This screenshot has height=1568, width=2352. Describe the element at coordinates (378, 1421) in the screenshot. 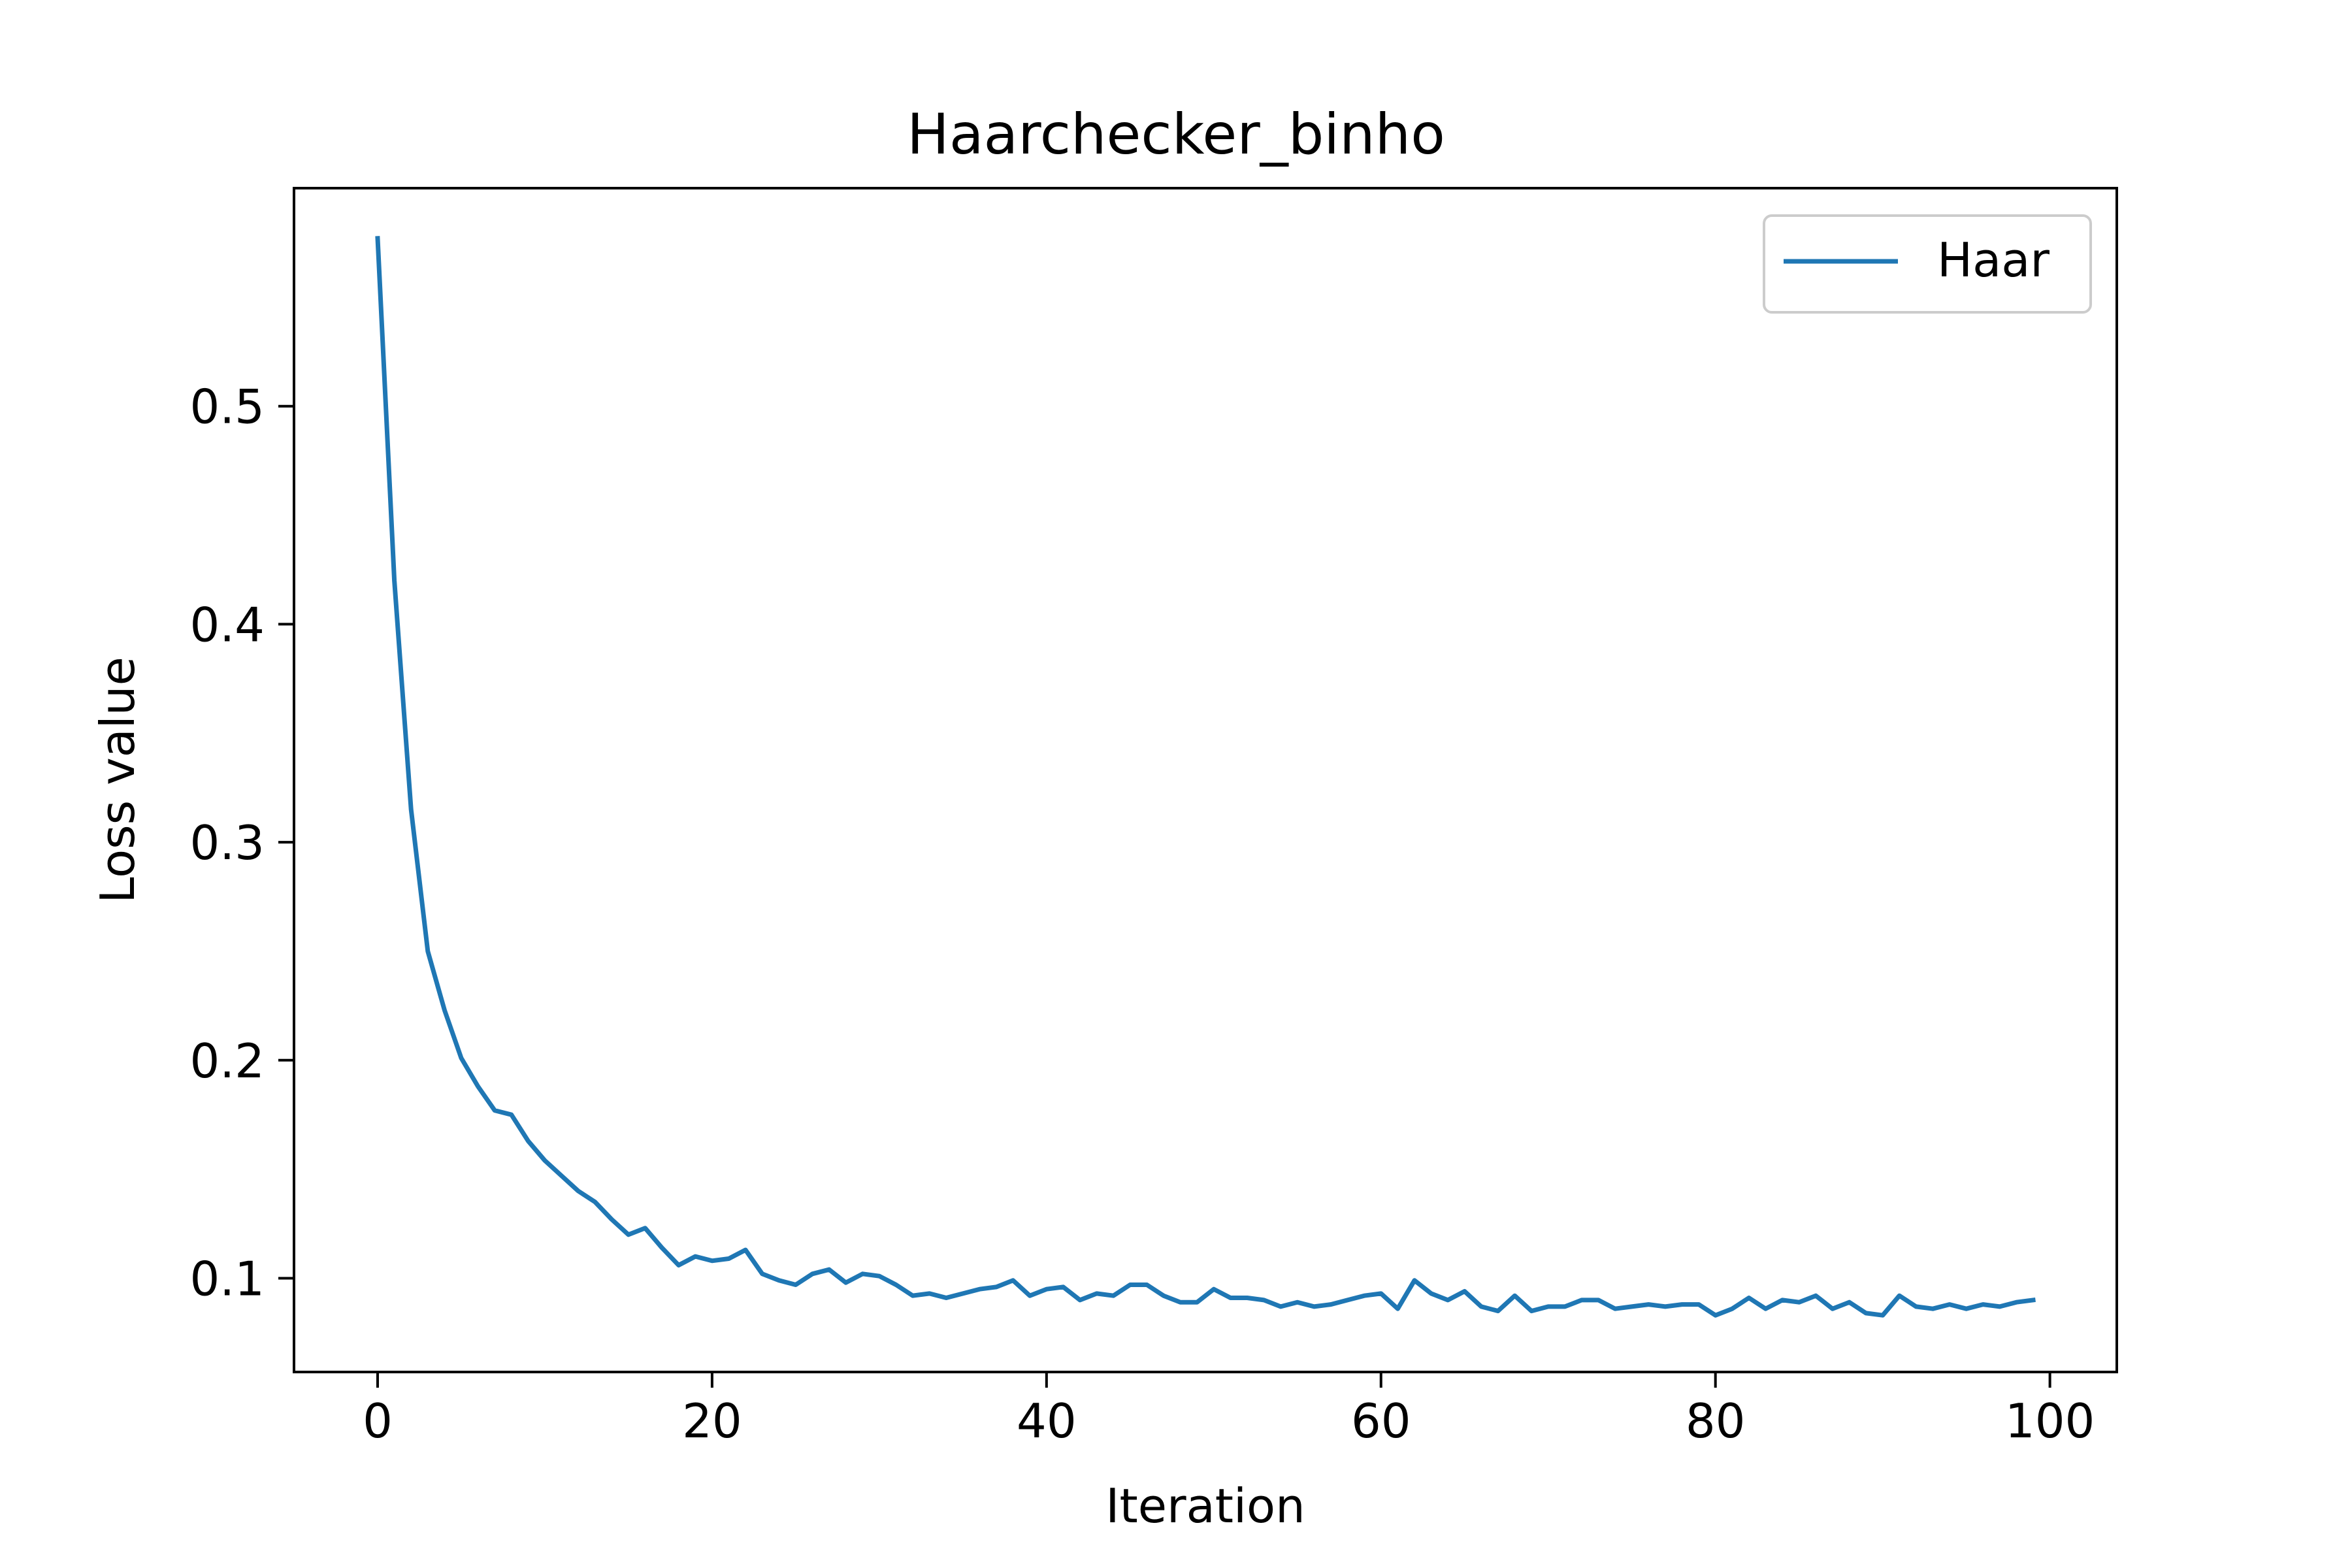

I see `x-tick-label: 0` at that location.